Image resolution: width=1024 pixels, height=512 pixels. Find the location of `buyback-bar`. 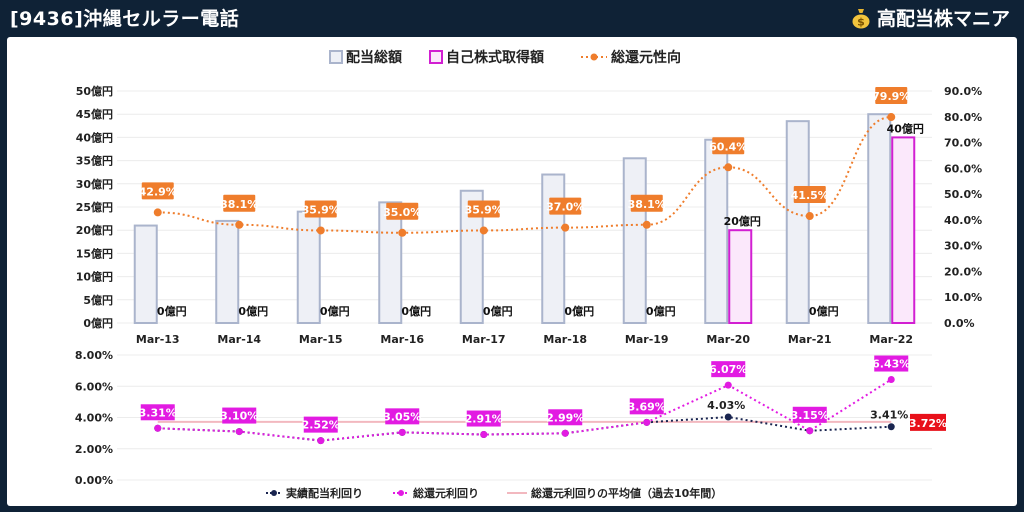

buyback-bar is located at coordinates (903, 230).